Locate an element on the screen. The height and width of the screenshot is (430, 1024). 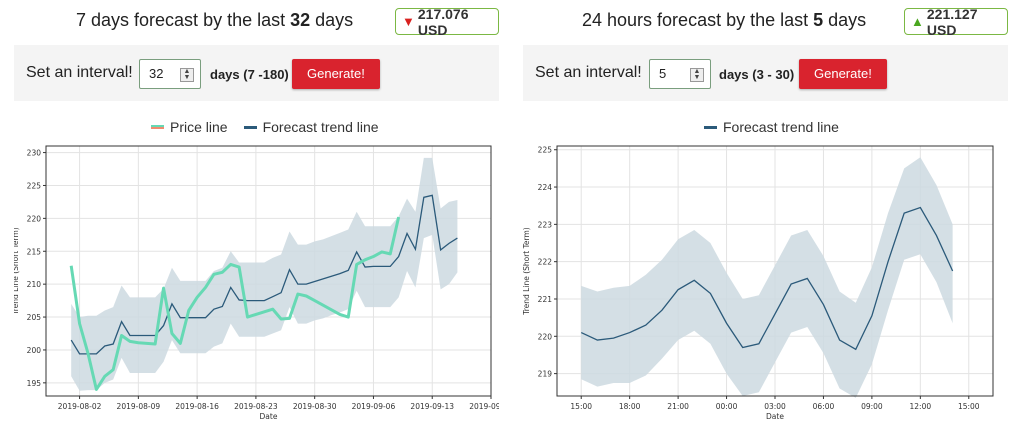
price-badge: ▼ 217.076 USD is located at coordinates (447, 21).